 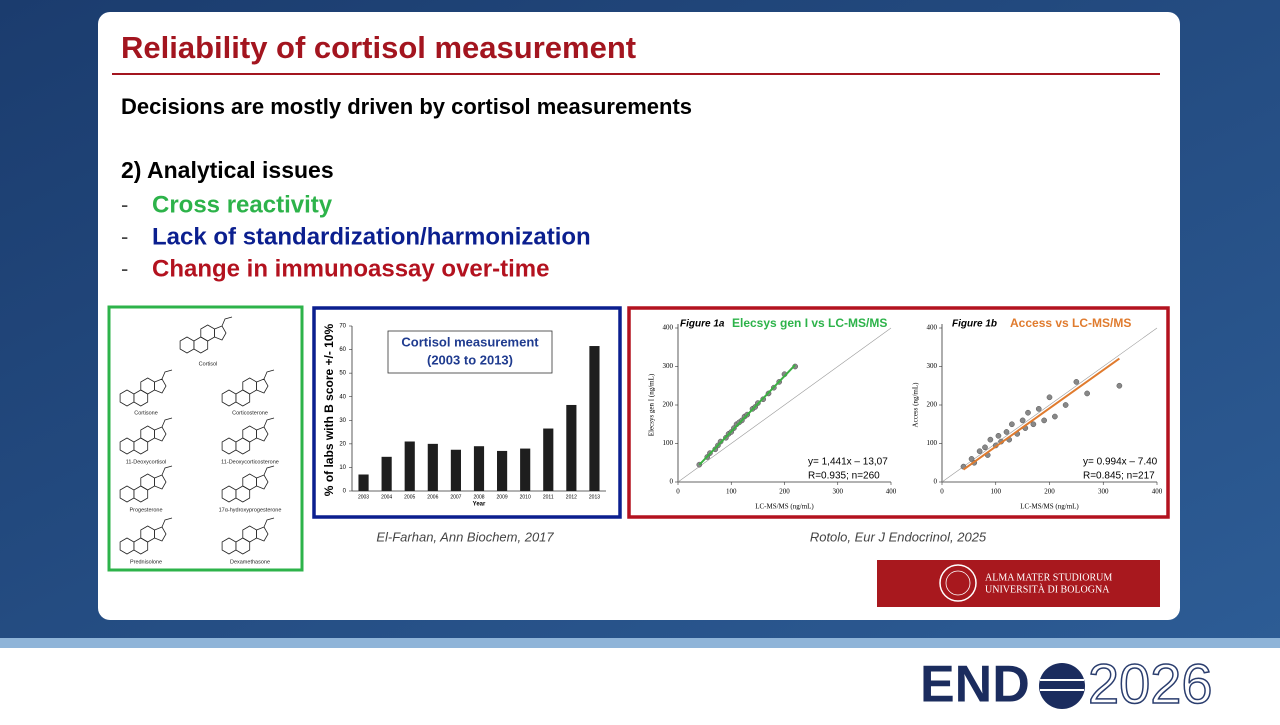 I want to click on annotation: (2003 to 2013), so click(x=470, y=359).